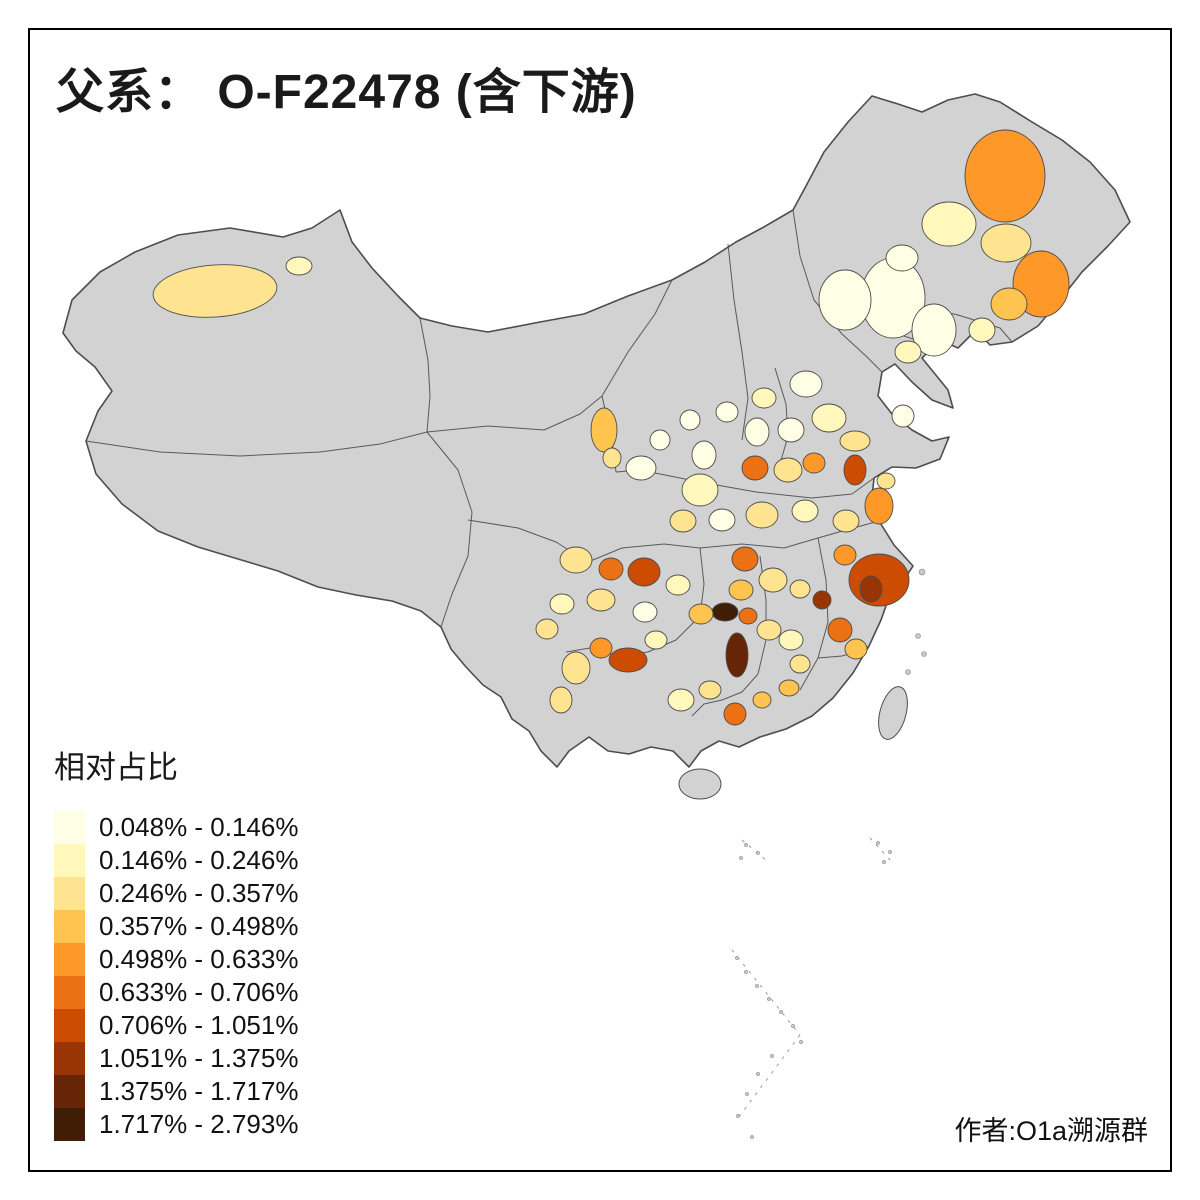 This screenshot has width=1200, height=1200. I want to click on taiwan-island, so click(893, 713).